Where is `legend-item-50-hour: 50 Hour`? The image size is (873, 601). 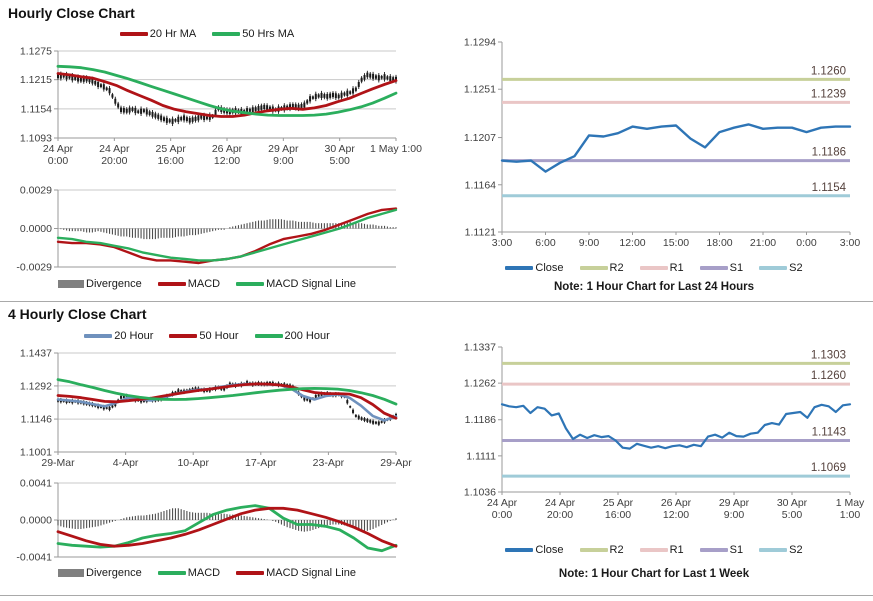
legend-item-50-hour: 50 Hour is located at coordinates (204, 336).